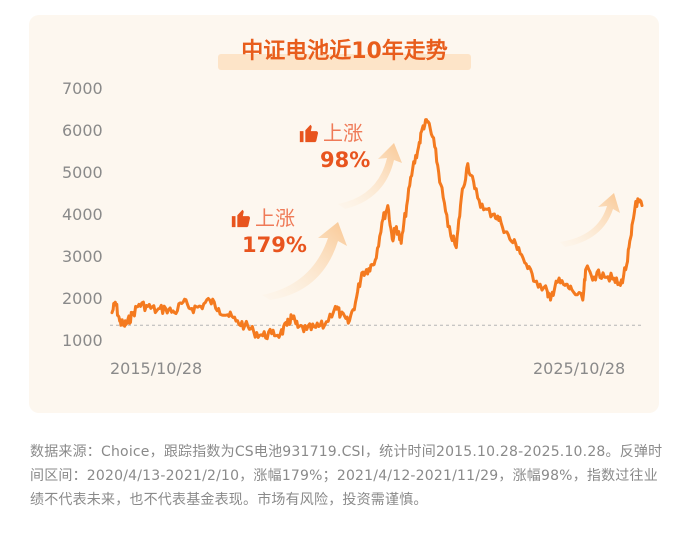 The width and height of the screenshot is (692, 545). Describe the element at coordinates (334, 147) in the screenshot. I see `annotation-98: 上涨 98%` at that location.